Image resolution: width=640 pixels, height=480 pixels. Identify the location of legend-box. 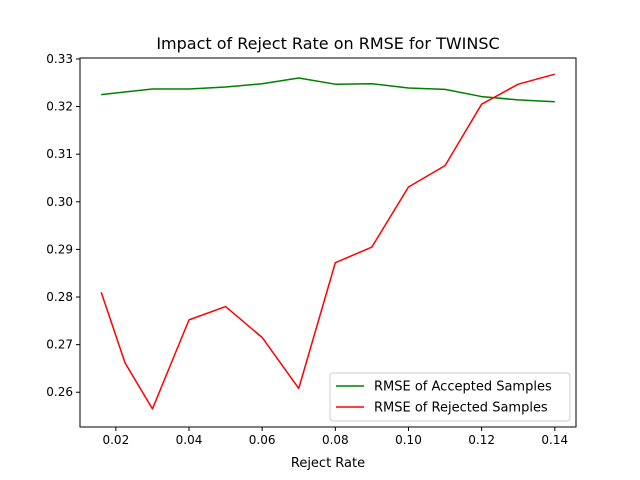
(450, 397).